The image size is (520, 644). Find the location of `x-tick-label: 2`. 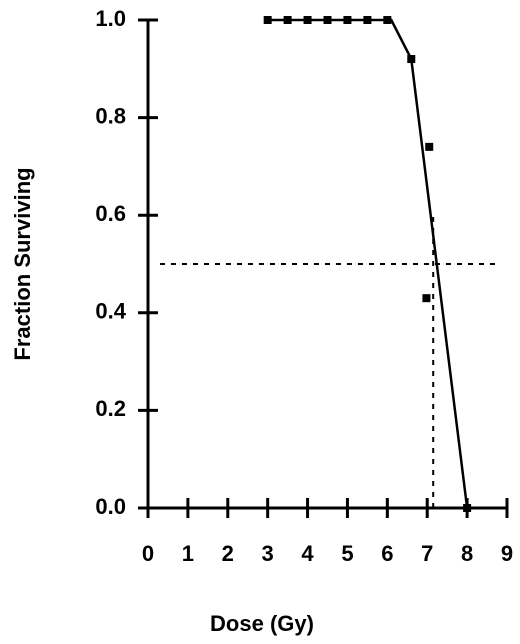

x-tick-label: 2 is located at coordinates (228, 553).